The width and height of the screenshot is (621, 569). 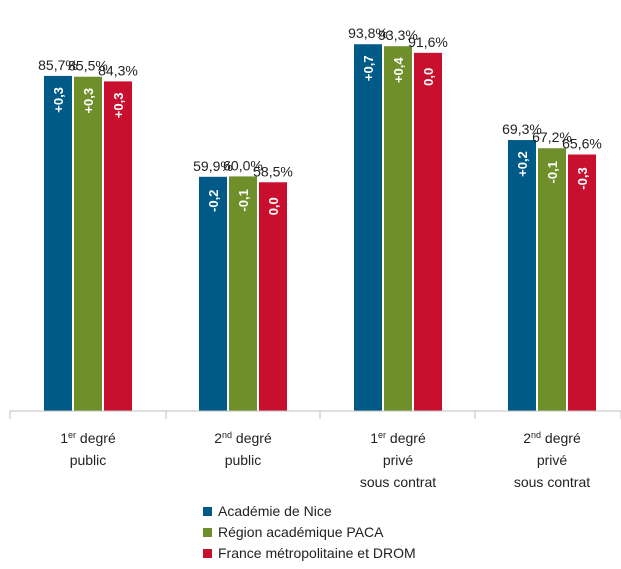 I want to click on legend-label: France métropolitaine et DROM, so click(x=317, y=553).